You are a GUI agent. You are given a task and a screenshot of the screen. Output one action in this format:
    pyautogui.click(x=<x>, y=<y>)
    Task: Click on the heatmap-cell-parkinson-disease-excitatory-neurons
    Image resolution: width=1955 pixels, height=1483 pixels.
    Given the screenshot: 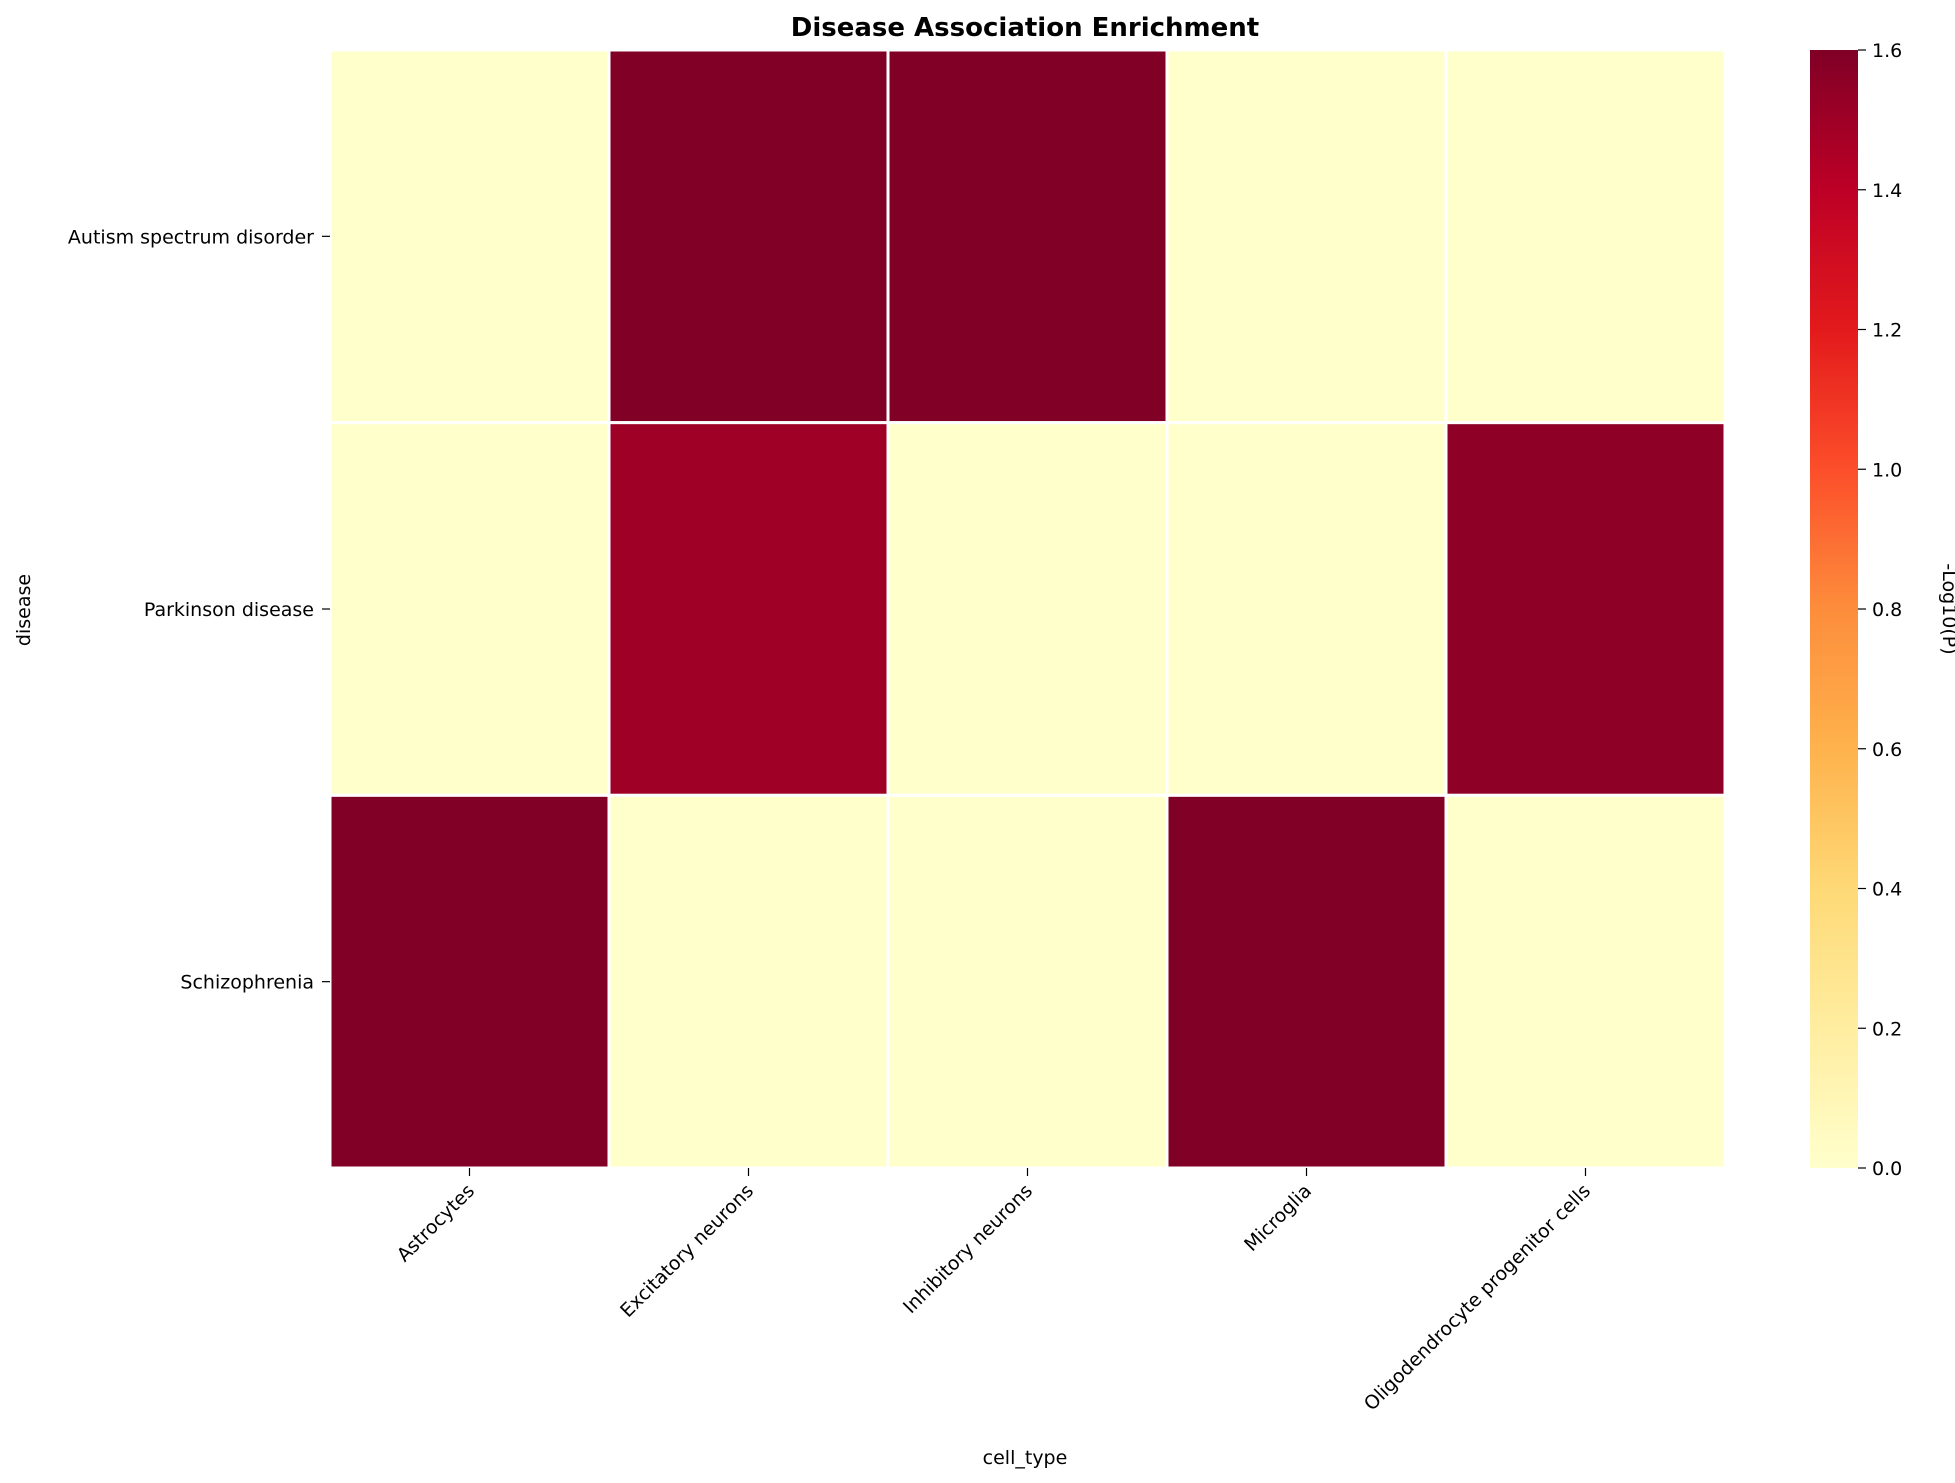 What is the action you would take?
    pyautogui.click(x=748, y=609)
    